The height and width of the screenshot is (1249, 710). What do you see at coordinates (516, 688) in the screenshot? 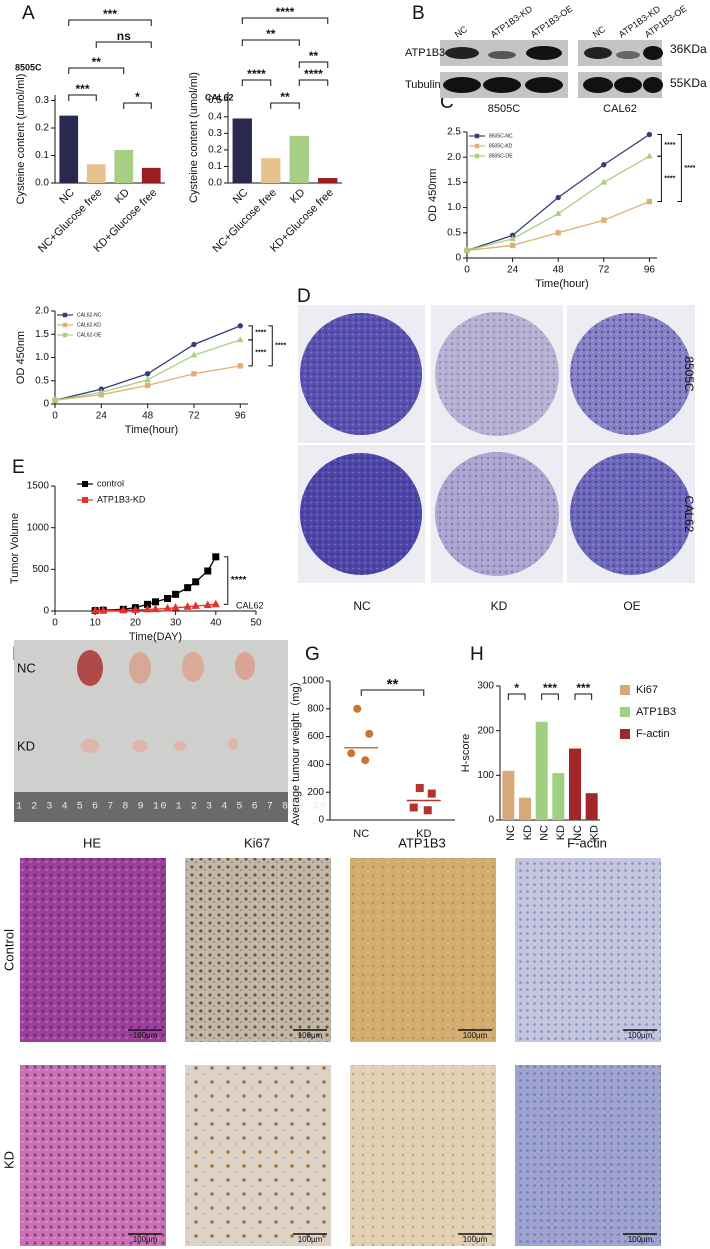
I see `significance-label: *` at bounding box center [516, 688].